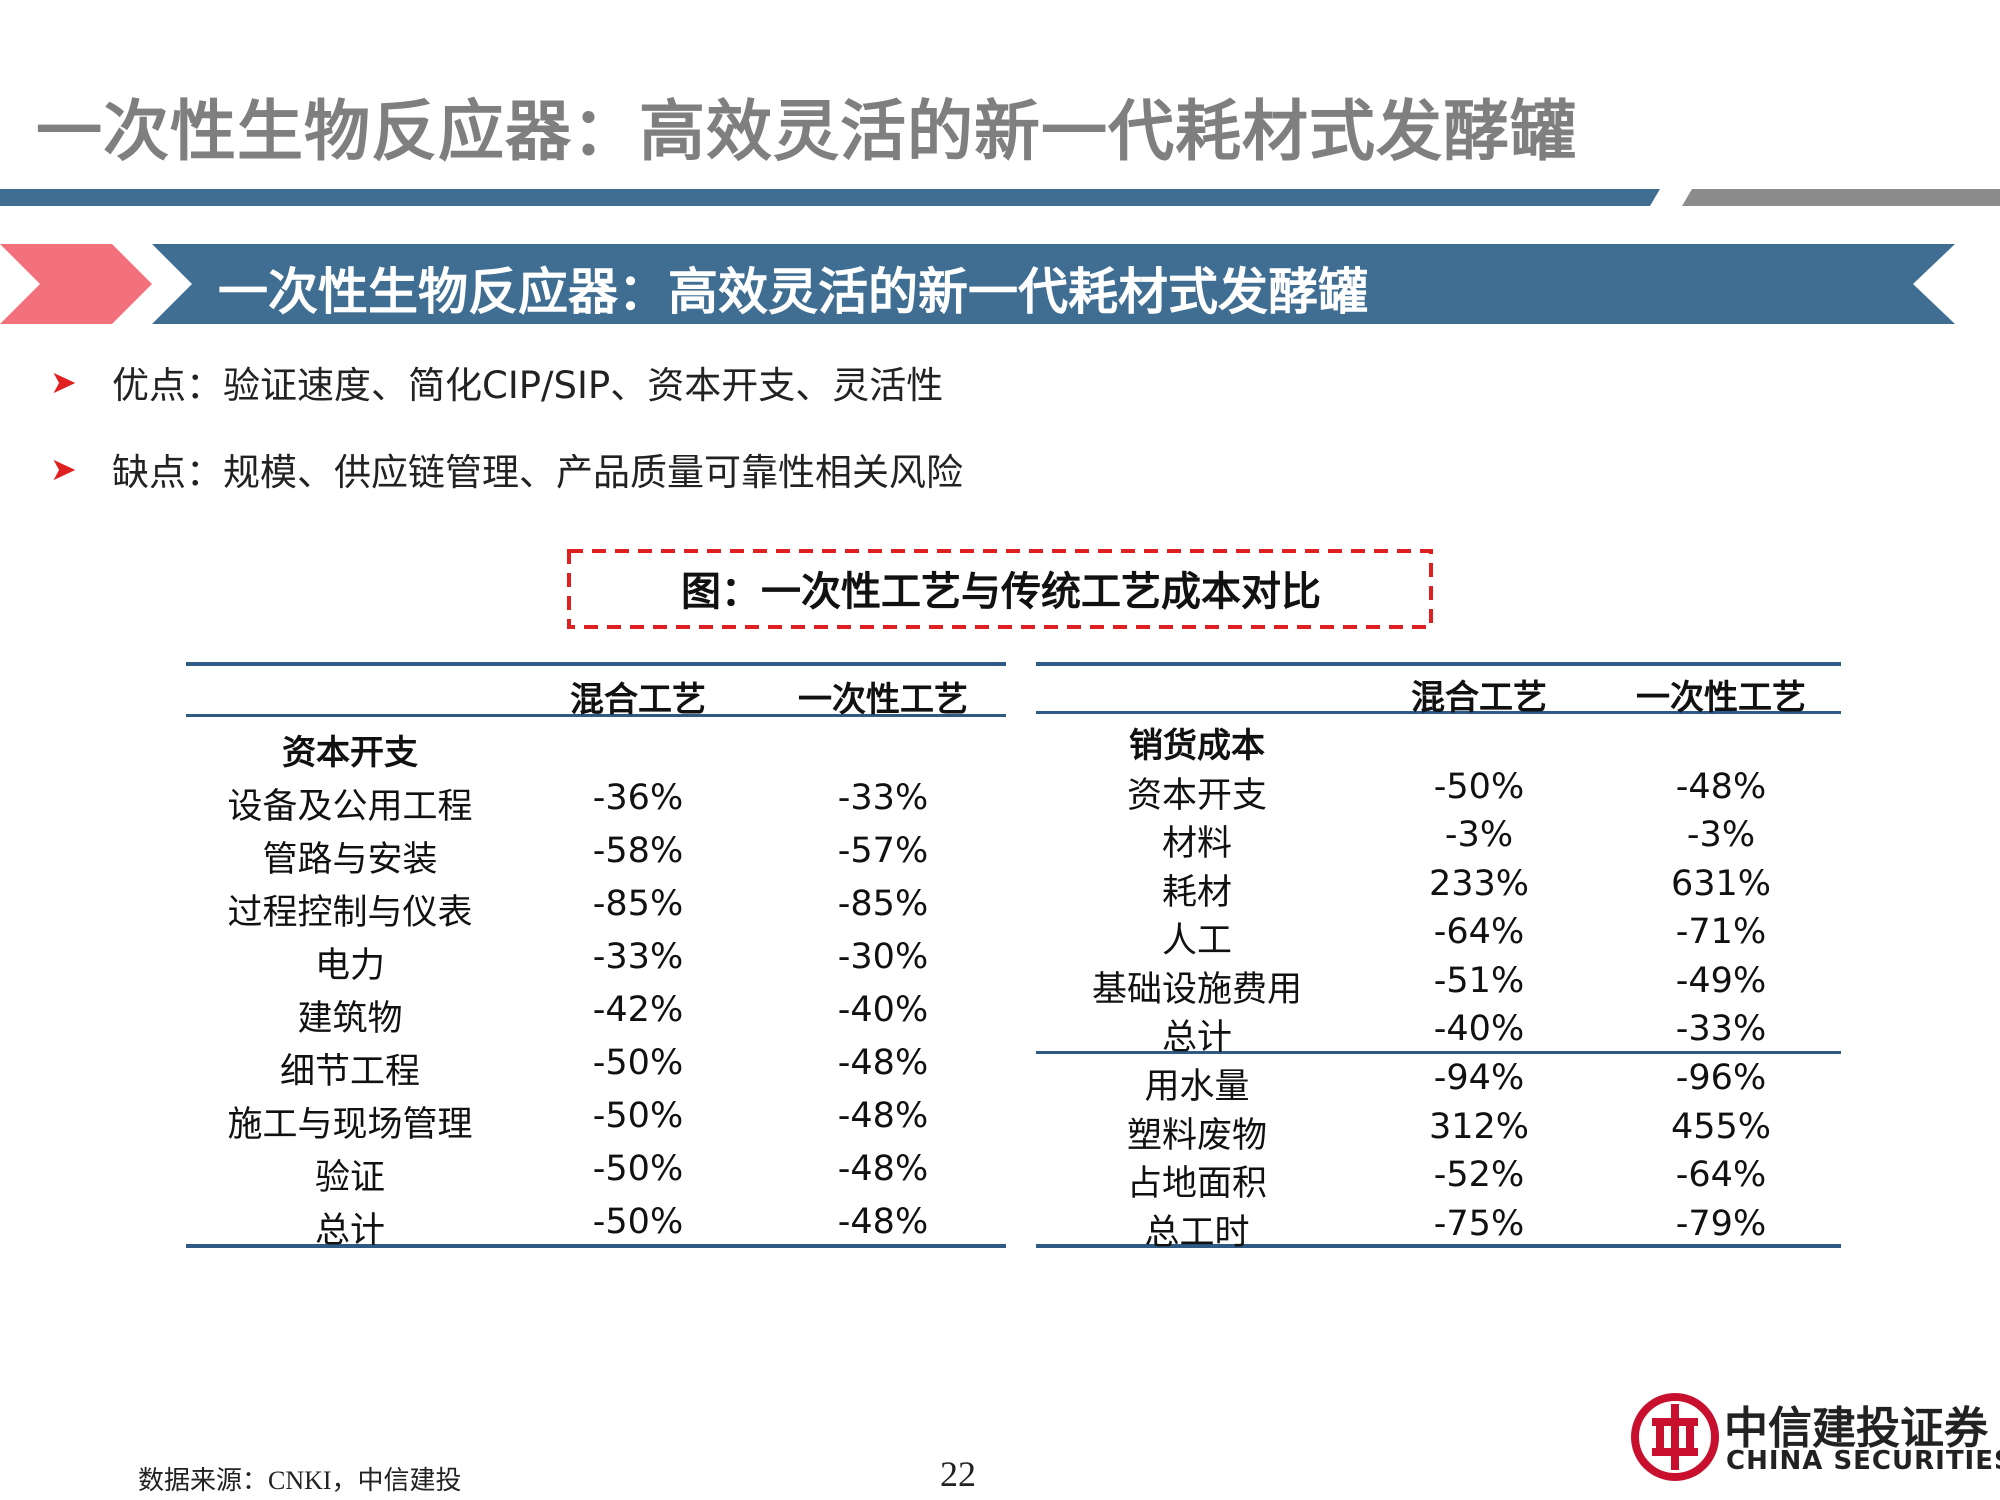 This screenshot has width=2000, height=1500. Describe the element at coordinates (1721, 835) in the screenshot. I see `row-value-single-use: -3%` at that location.